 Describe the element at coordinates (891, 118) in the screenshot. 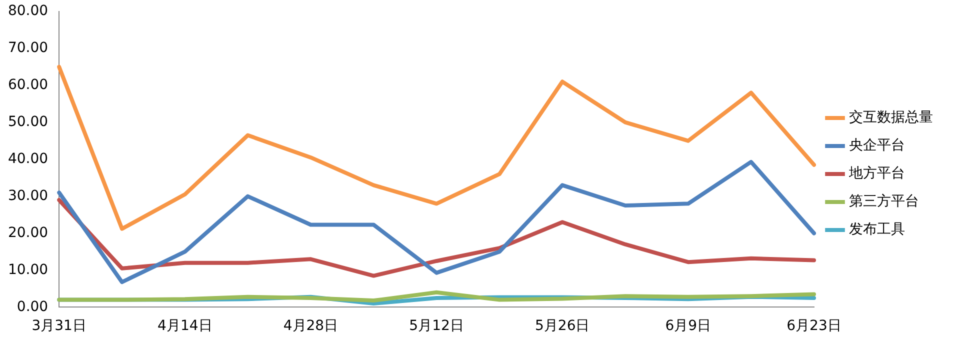

I see `legend-label: 交互数据总量` at that location.